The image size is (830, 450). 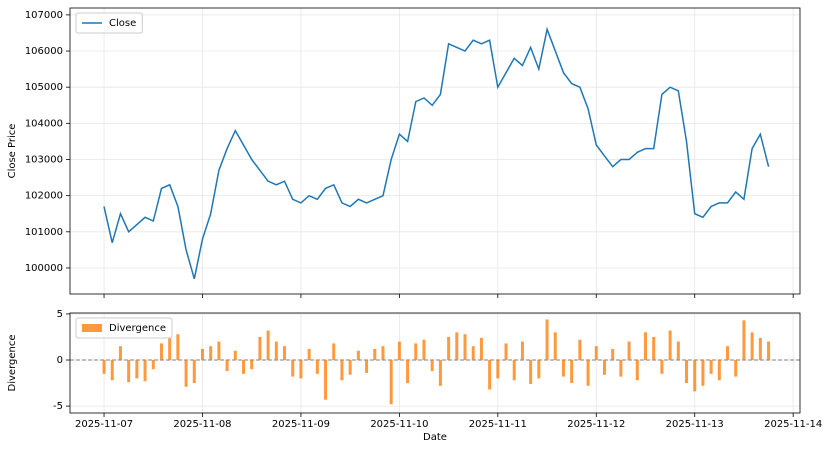 I want to click on y-axis-label: Close Price, so click(x=12, y=151).